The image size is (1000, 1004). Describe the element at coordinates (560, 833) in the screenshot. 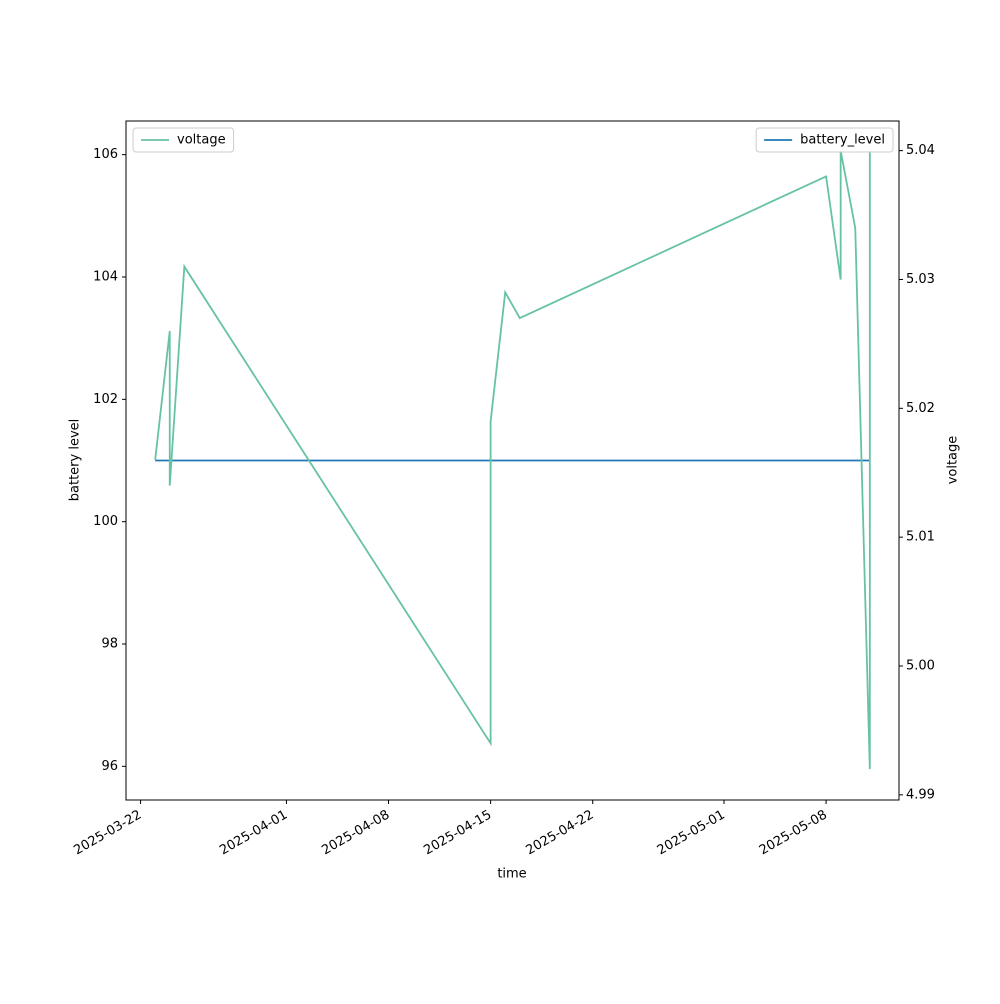

I see `x-tick-label: 2025-04-22` at that location.